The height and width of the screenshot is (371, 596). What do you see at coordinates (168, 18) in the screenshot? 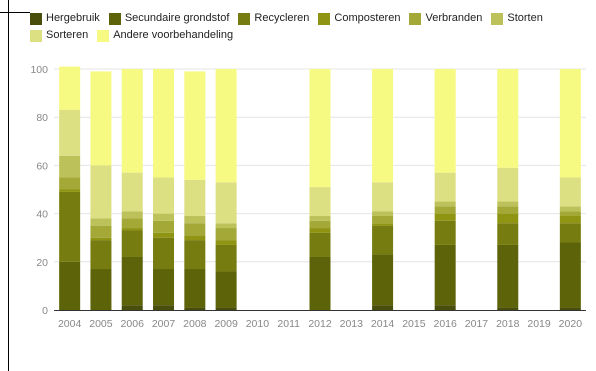
I see `legend-item: Secundaire grondstof` at bounding box center [168, 18].